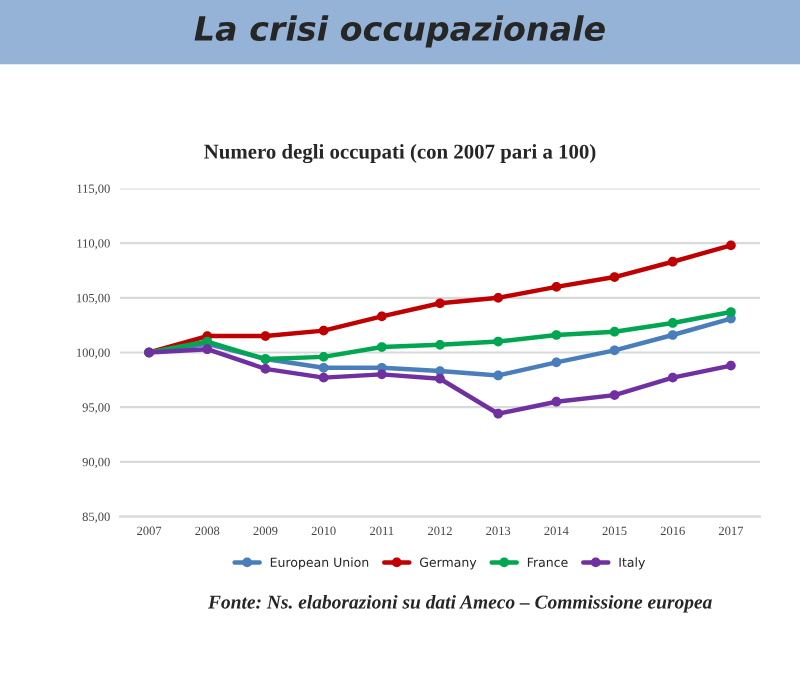 This screenshot has height=698, width=800. I want to click on chart-title: La crisi occupazionale, so click(399, 31).